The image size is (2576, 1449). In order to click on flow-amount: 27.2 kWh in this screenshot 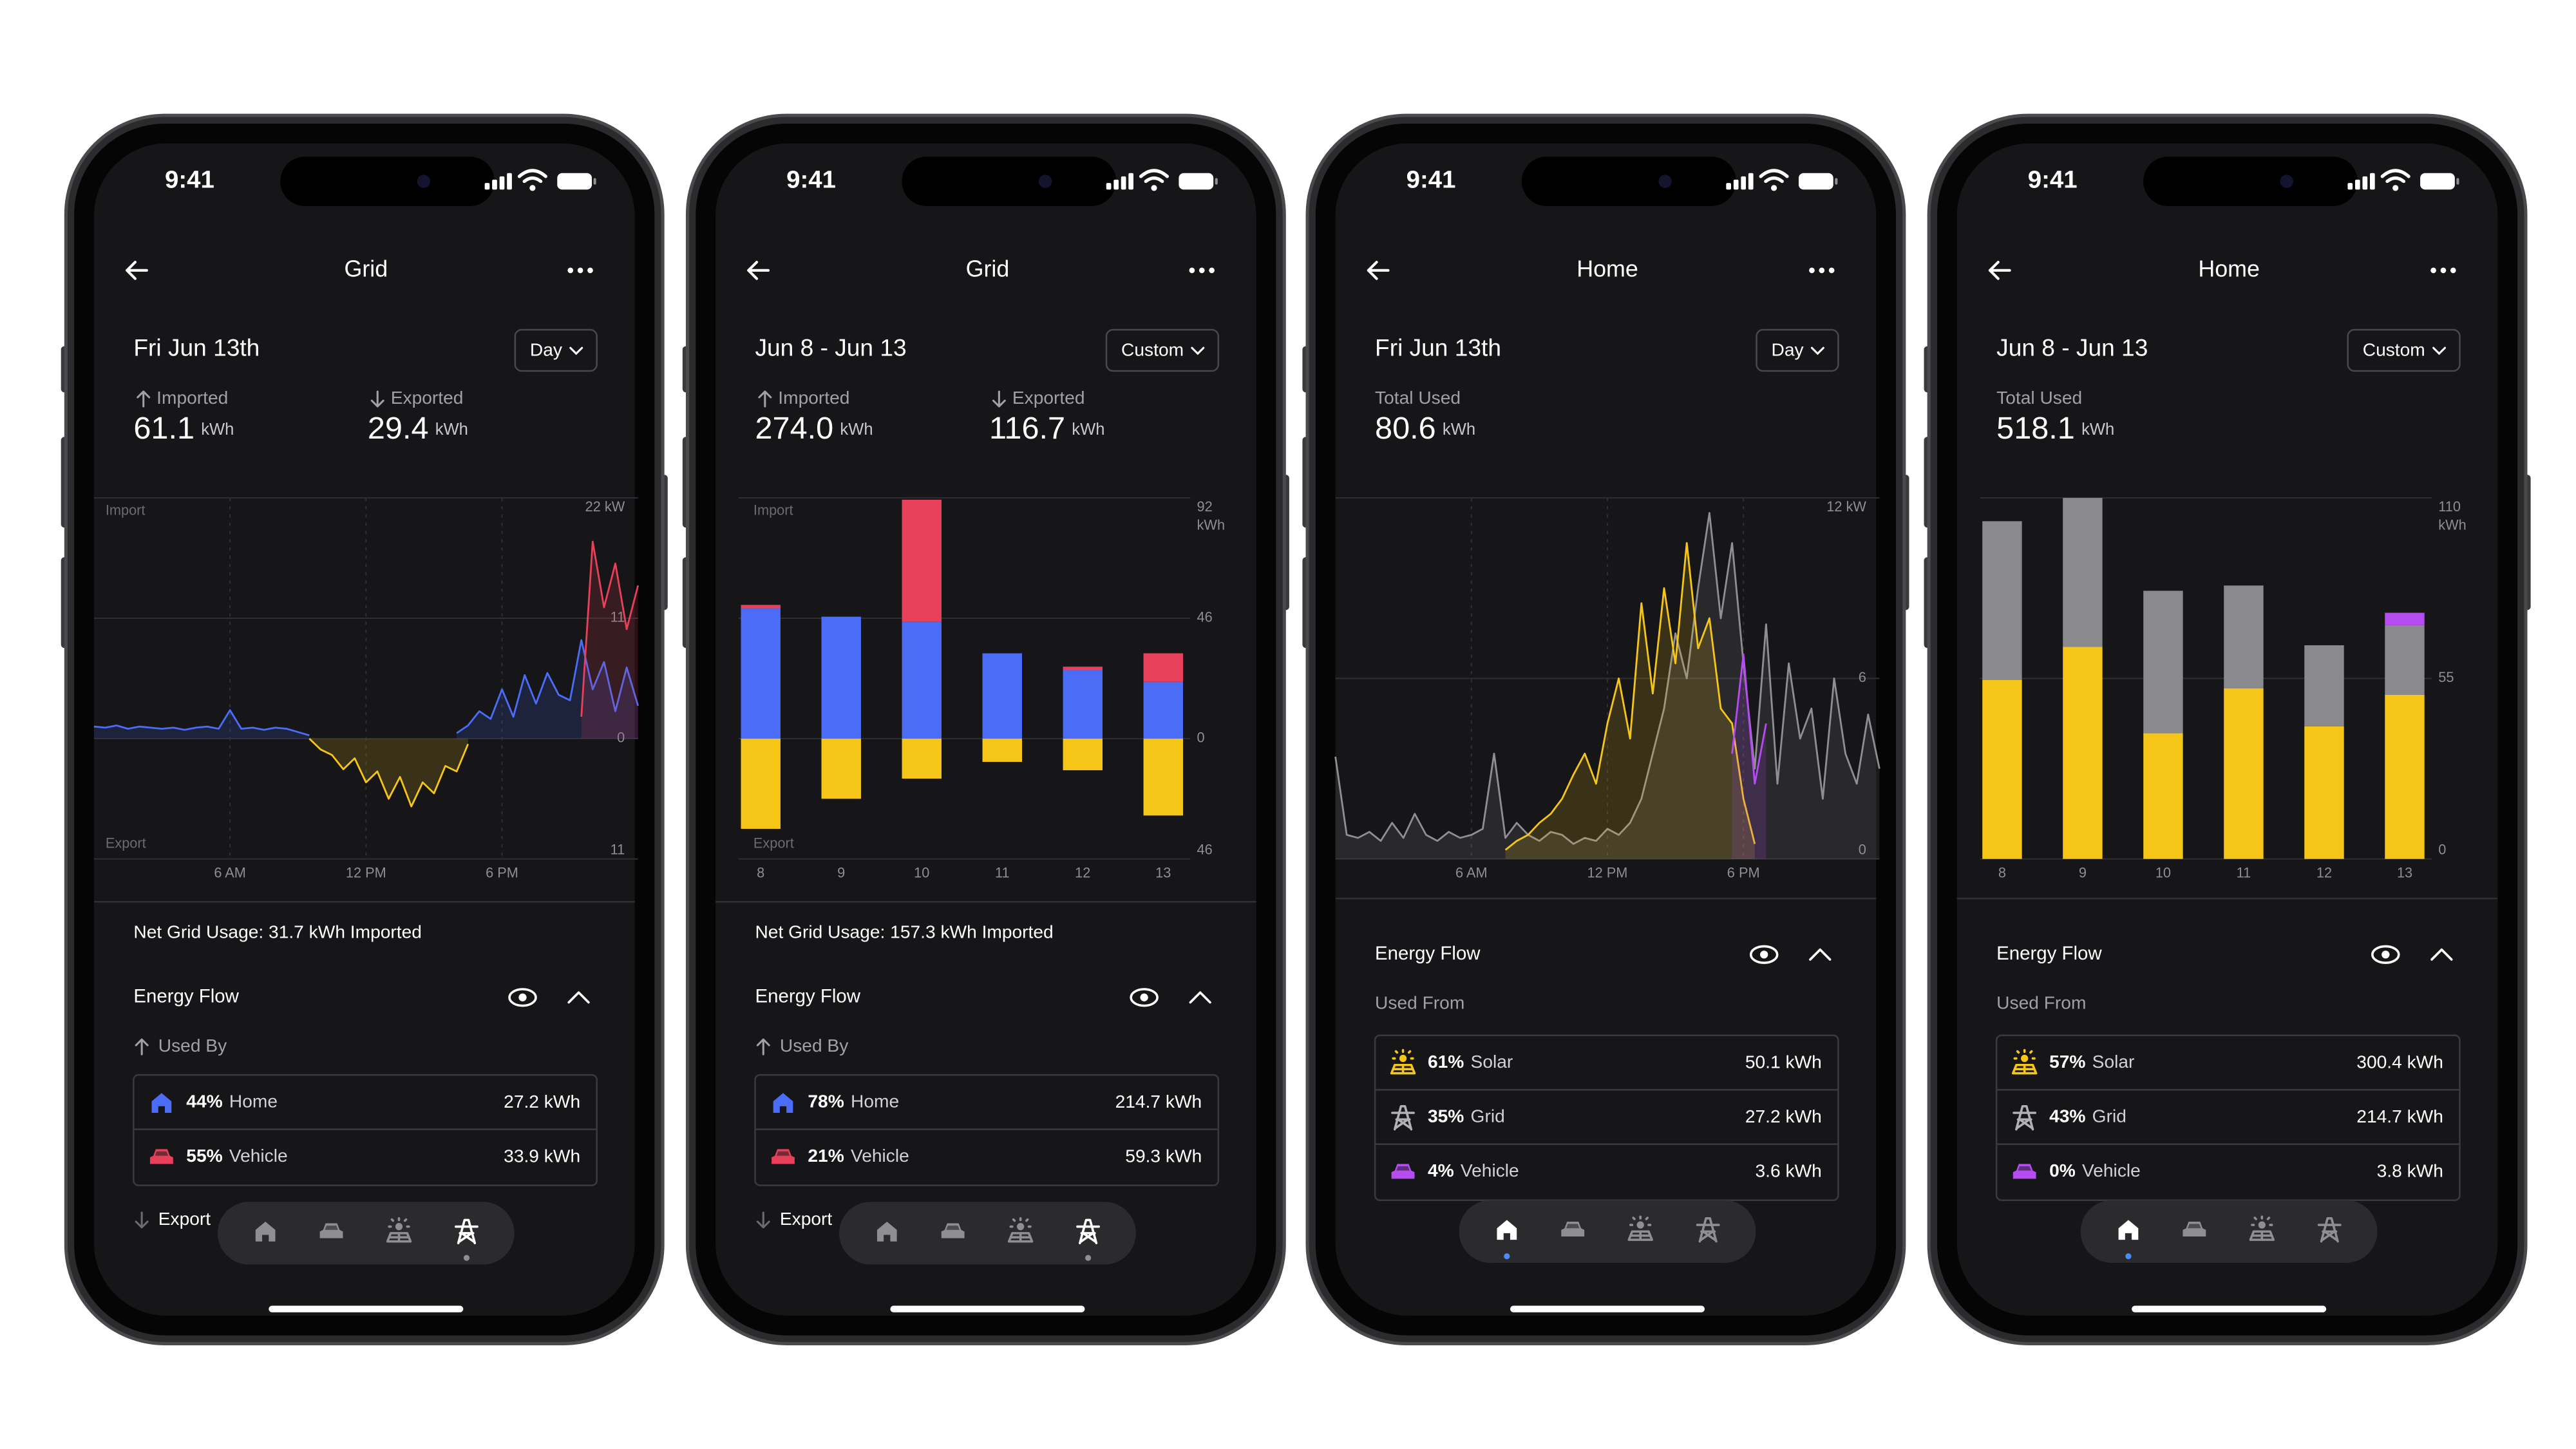, I will do `click(542, 1102)`.